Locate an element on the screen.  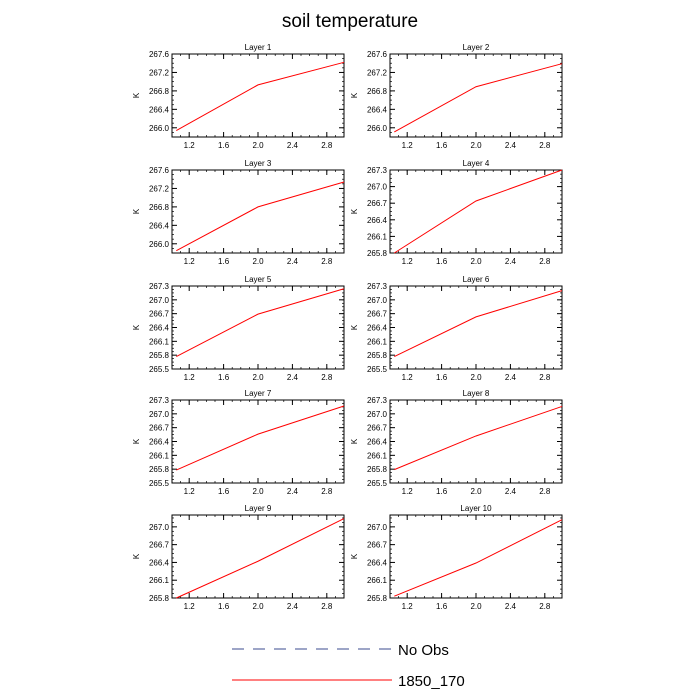
legend-label-no-obs: No Obs is located at coordinates (423, 650).